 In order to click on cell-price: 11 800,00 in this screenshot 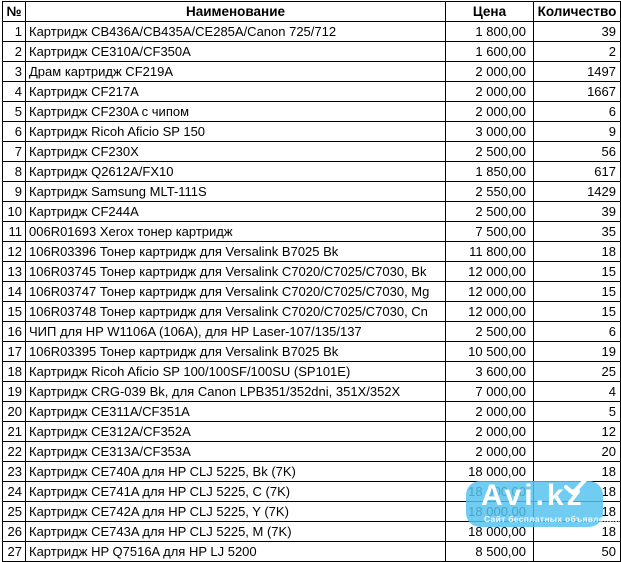, I will do `click(489, 251)`.